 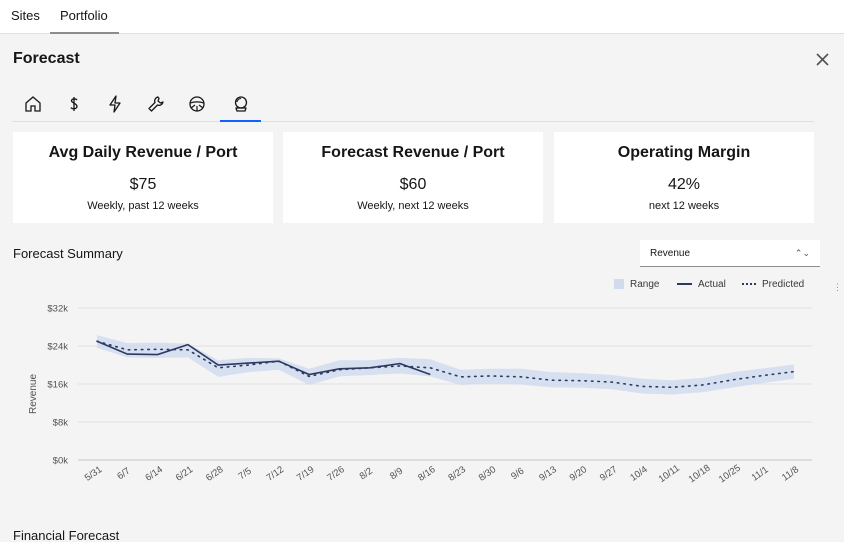 I want to click on predicted-line, so click(x=445, y=364).